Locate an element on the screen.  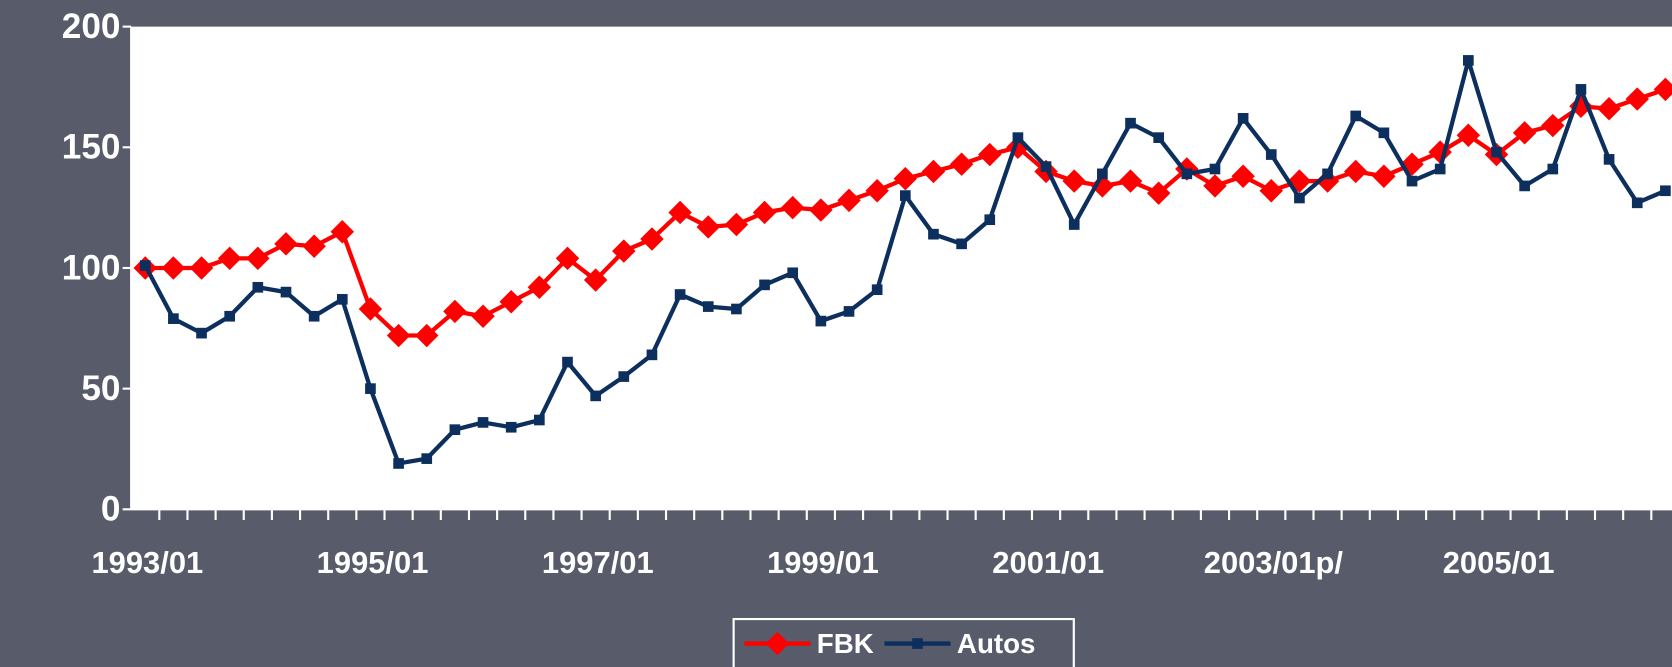
x-tick-label: 1999/01 is located at coordinates (823, 562).